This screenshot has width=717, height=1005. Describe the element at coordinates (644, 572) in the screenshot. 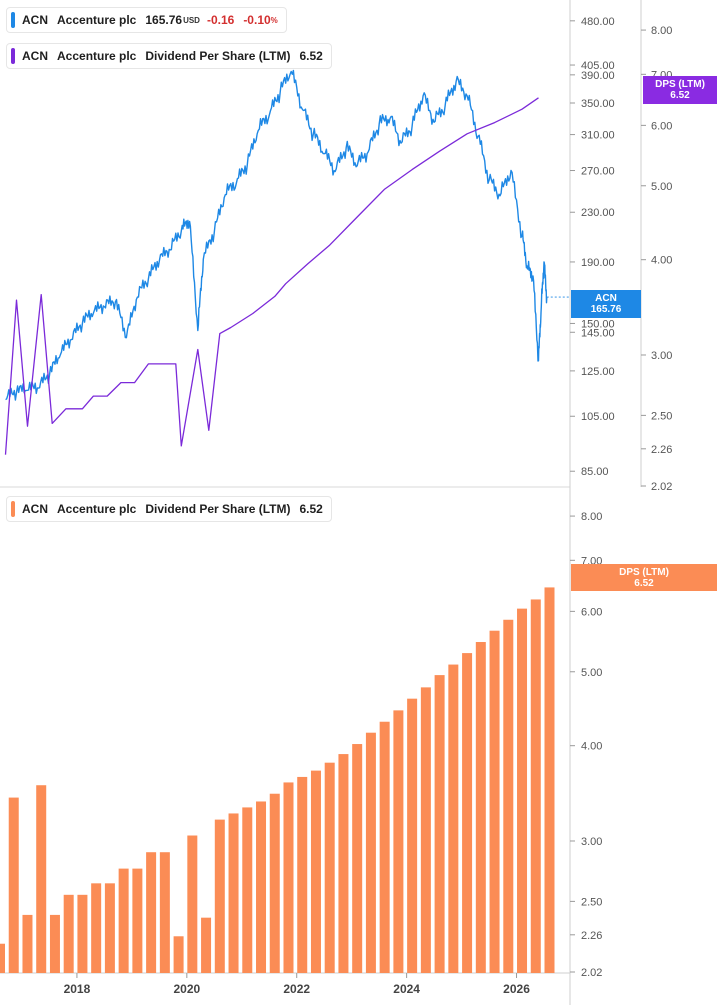

I see `dps-bottom-tag-label: DPS (LTM)` at that location.